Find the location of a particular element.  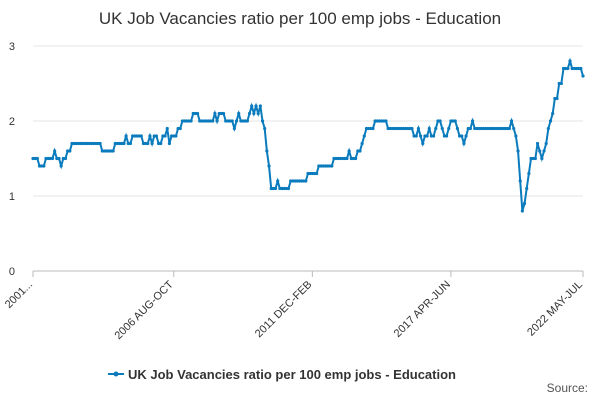

y-tick-label: 0 is located at coordinates (12, 272).